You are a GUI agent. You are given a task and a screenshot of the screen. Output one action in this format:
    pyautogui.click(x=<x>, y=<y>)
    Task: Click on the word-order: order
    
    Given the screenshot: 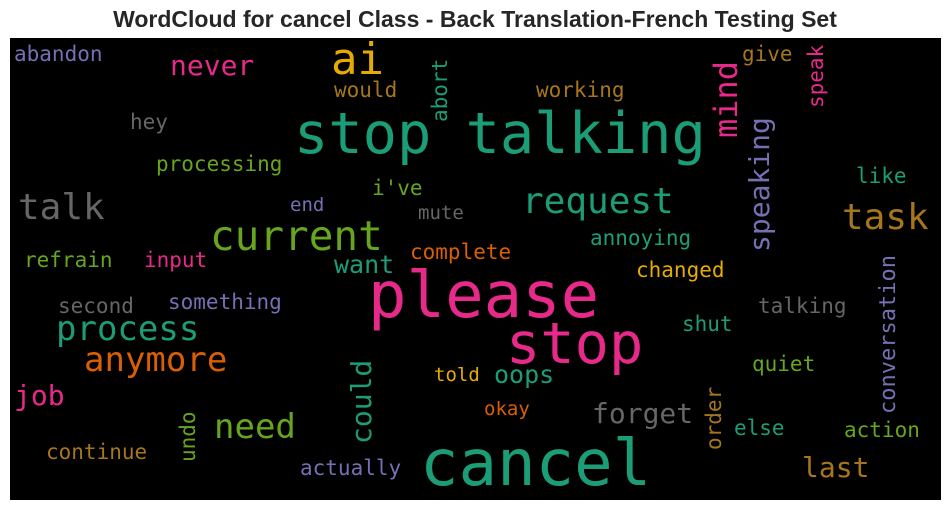 What is the action you would take?
    pyautogui.click(x=714, y=418)
    